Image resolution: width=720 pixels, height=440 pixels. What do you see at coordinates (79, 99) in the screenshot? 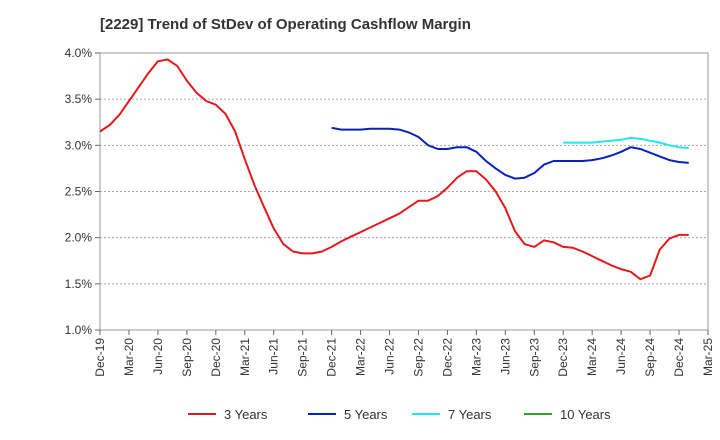
I see `y-tick-label: 3.5%` at bounding box center [79, 99].